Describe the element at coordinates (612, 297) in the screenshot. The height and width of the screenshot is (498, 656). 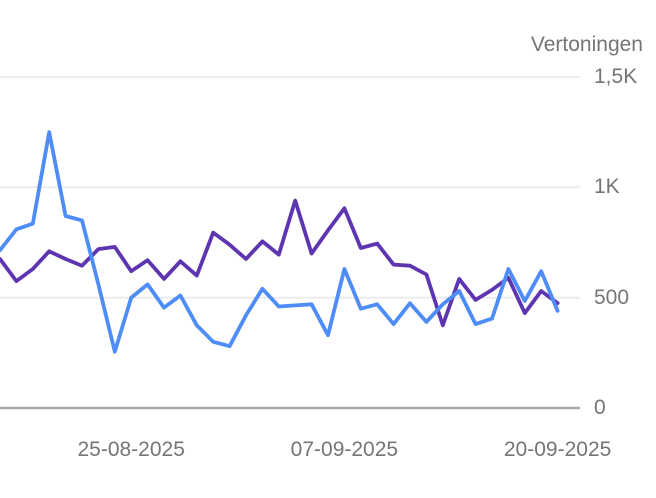
I see `y-axis-tick-500: 500` at that location.